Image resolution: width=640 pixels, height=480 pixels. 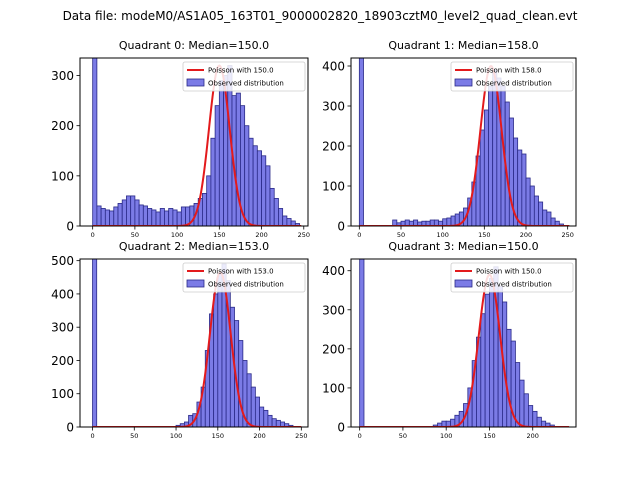 I want to click on panel-title: Quadrant 1: Median=158.0, so click(x=463, y=45).